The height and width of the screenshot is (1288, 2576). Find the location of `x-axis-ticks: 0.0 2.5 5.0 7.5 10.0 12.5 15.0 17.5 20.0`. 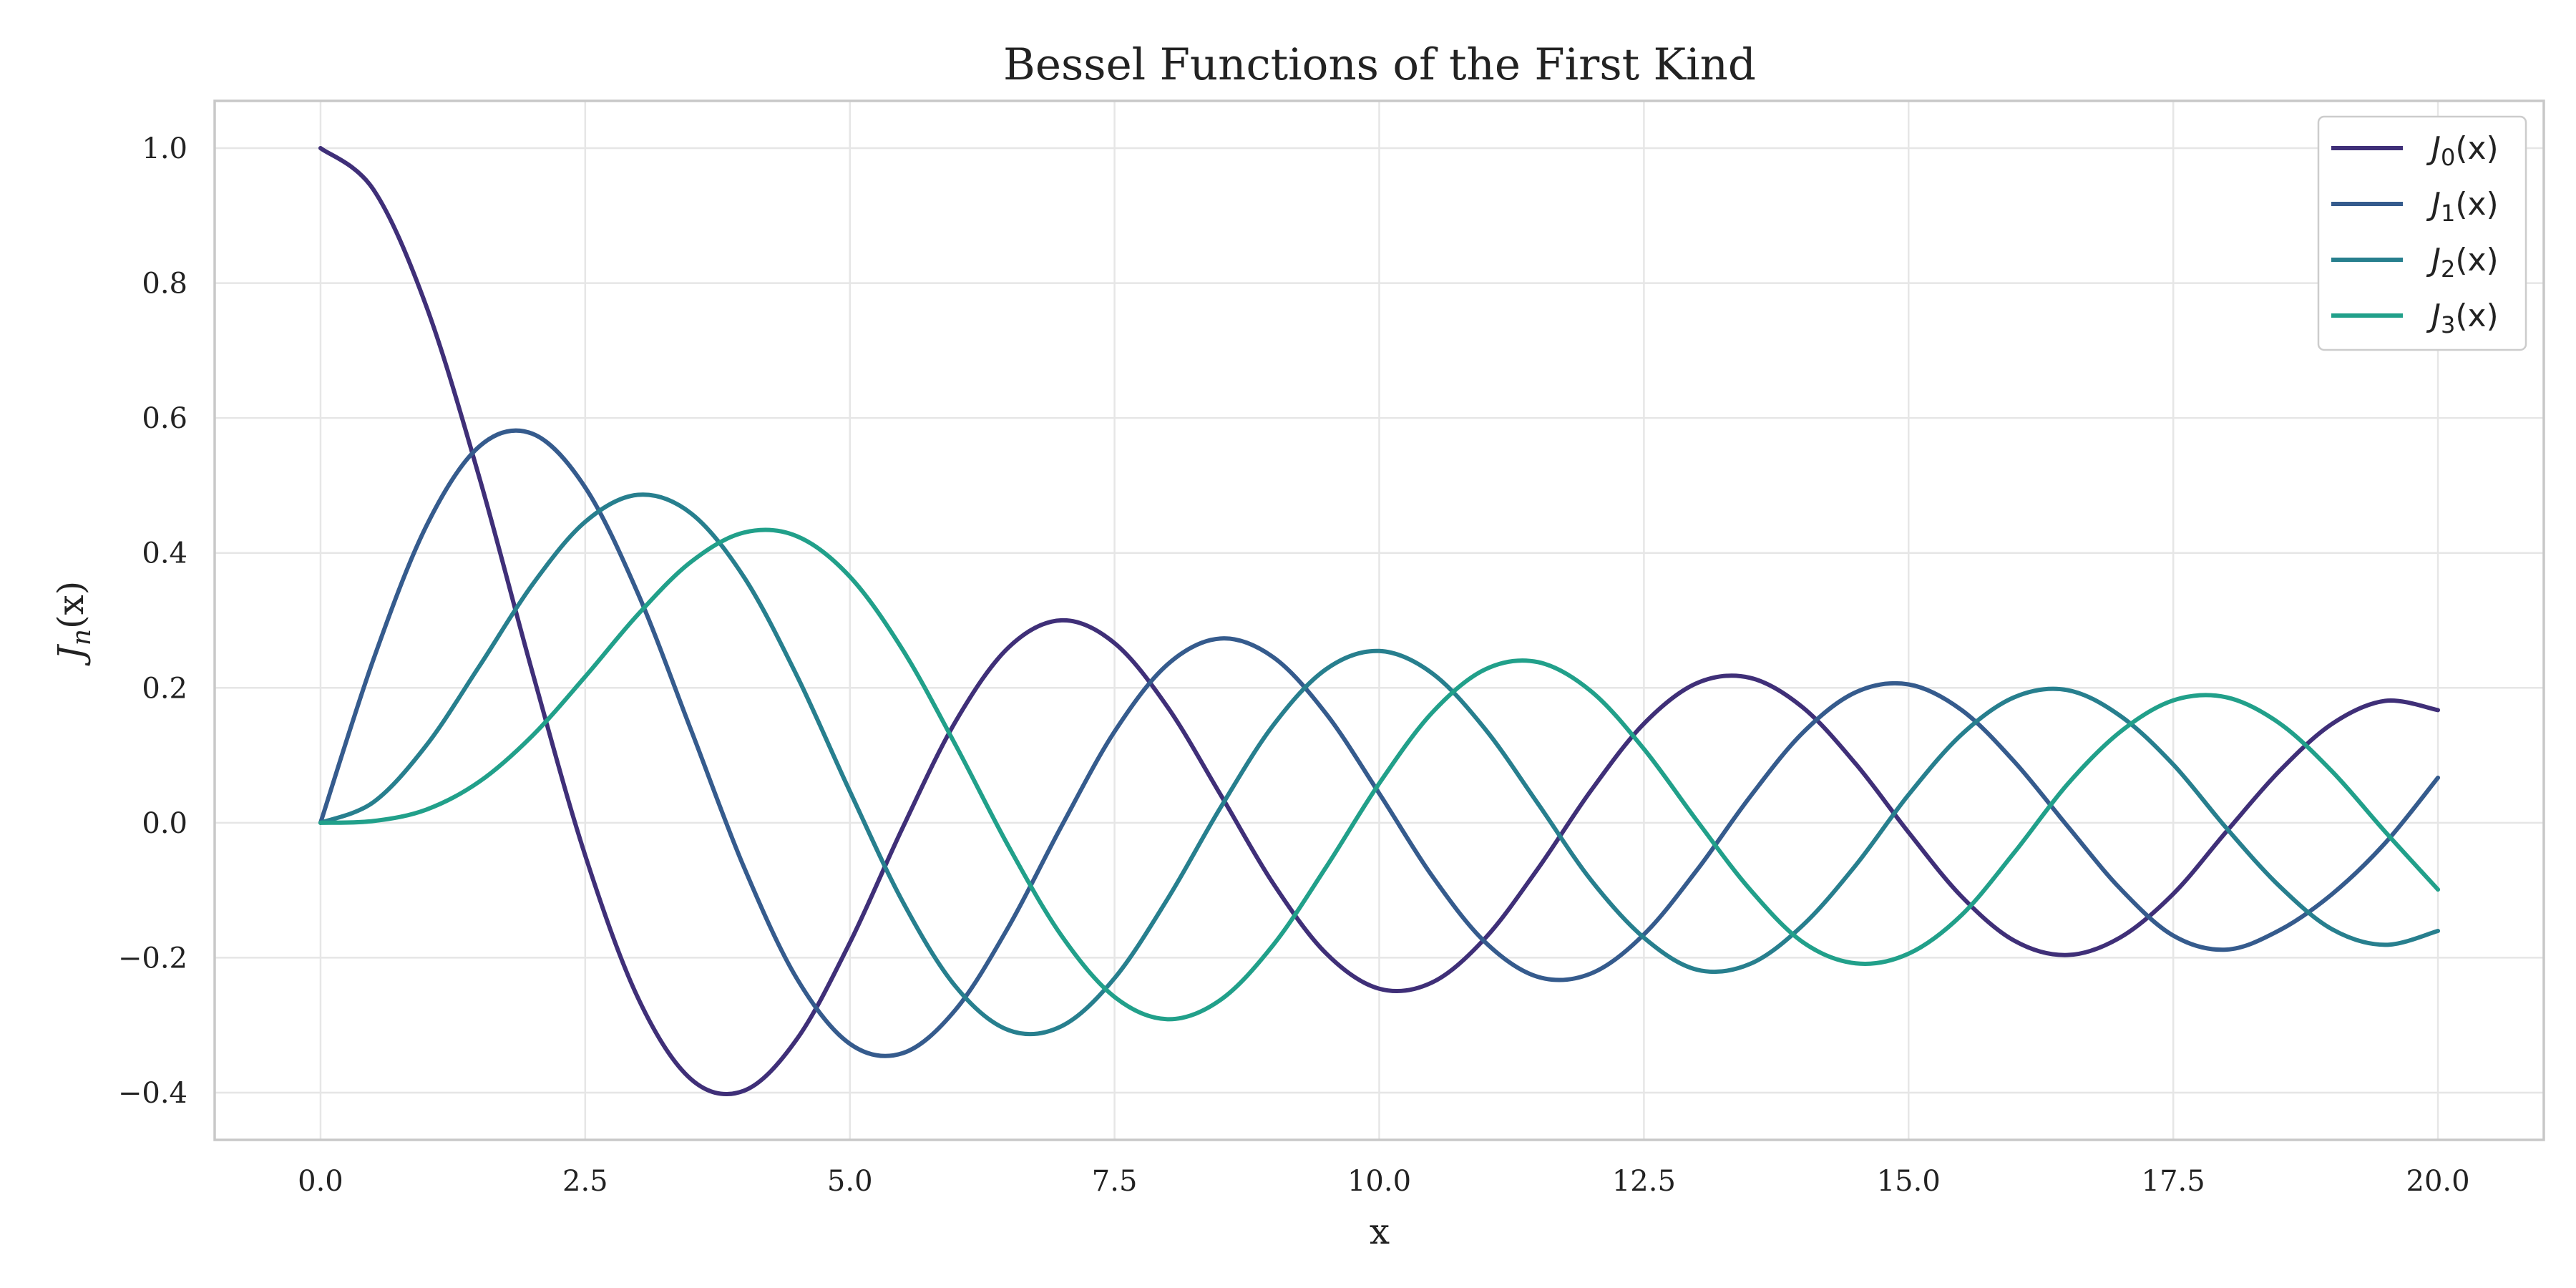

x-axis-ticks: 0.0 2.5 5.0 7.5 10.0 12.5 15.0 17.5 20.0 is located at coordinates (1383, 1181).